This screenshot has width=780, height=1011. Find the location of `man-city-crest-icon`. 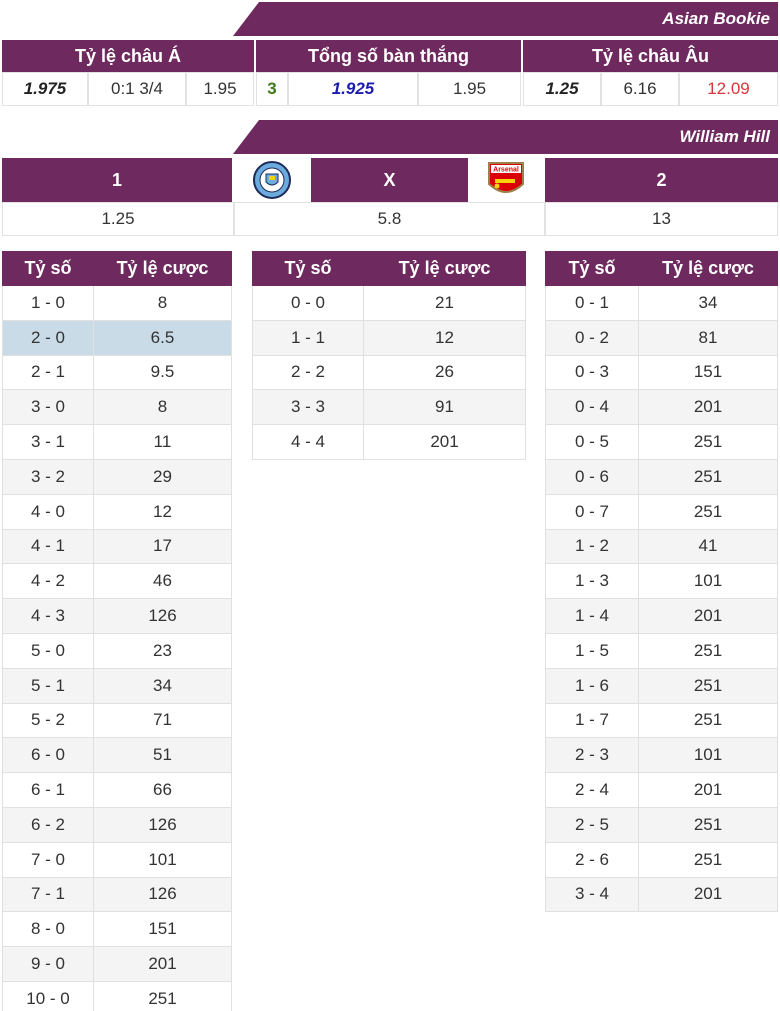

man-city-crest-icon is located at coordinates (272, 180).